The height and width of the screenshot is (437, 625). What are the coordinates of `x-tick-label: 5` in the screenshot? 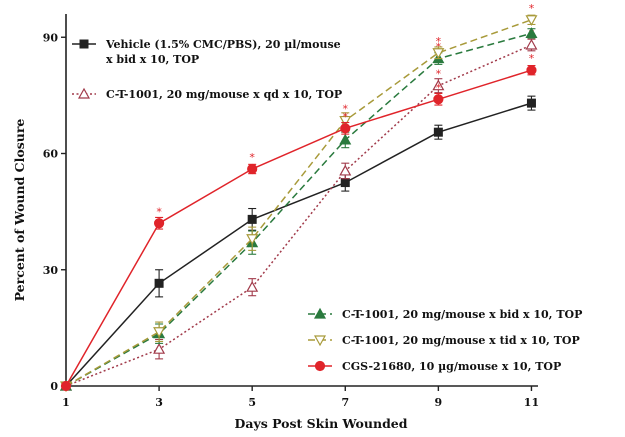 It's located at (252, 402).